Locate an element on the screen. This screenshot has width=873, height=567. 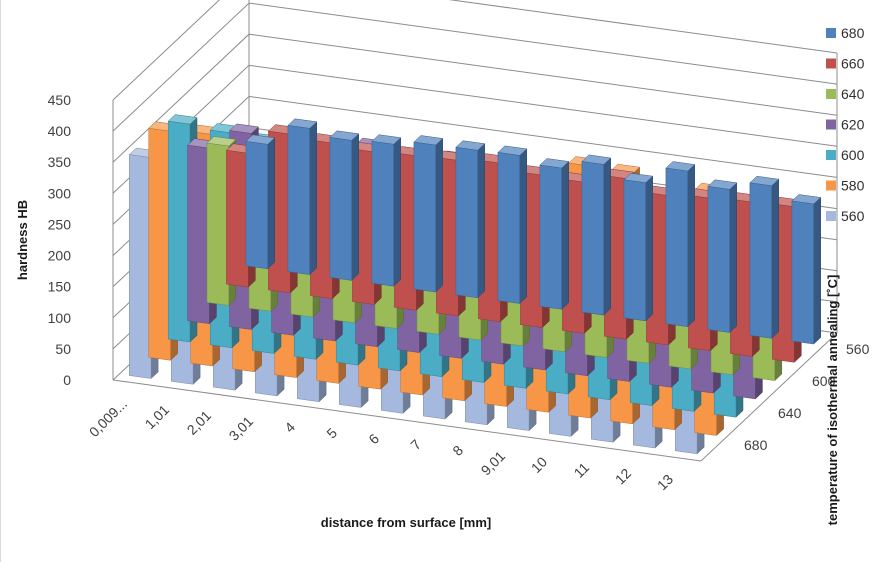
x-tick-label: 4 is located at coordinates (289, 427).